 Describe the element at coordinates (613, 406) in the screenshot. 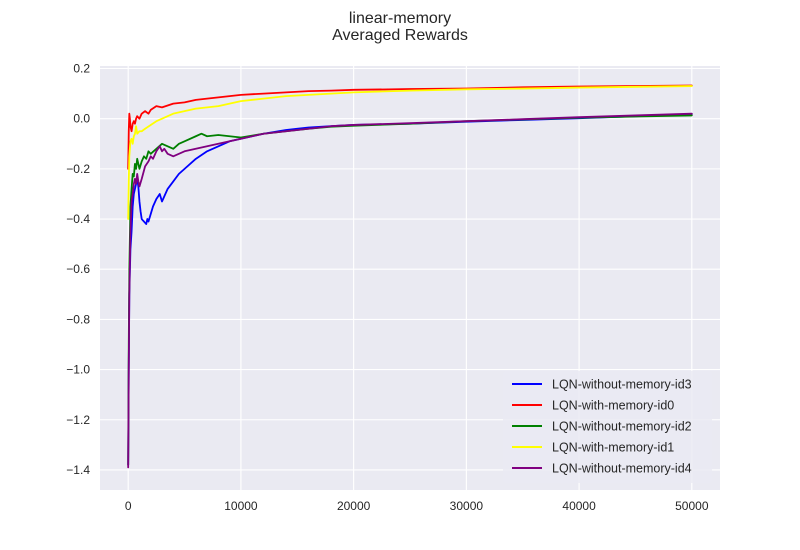

I see `legend-label: LQN-with-memory-id0` at that location.